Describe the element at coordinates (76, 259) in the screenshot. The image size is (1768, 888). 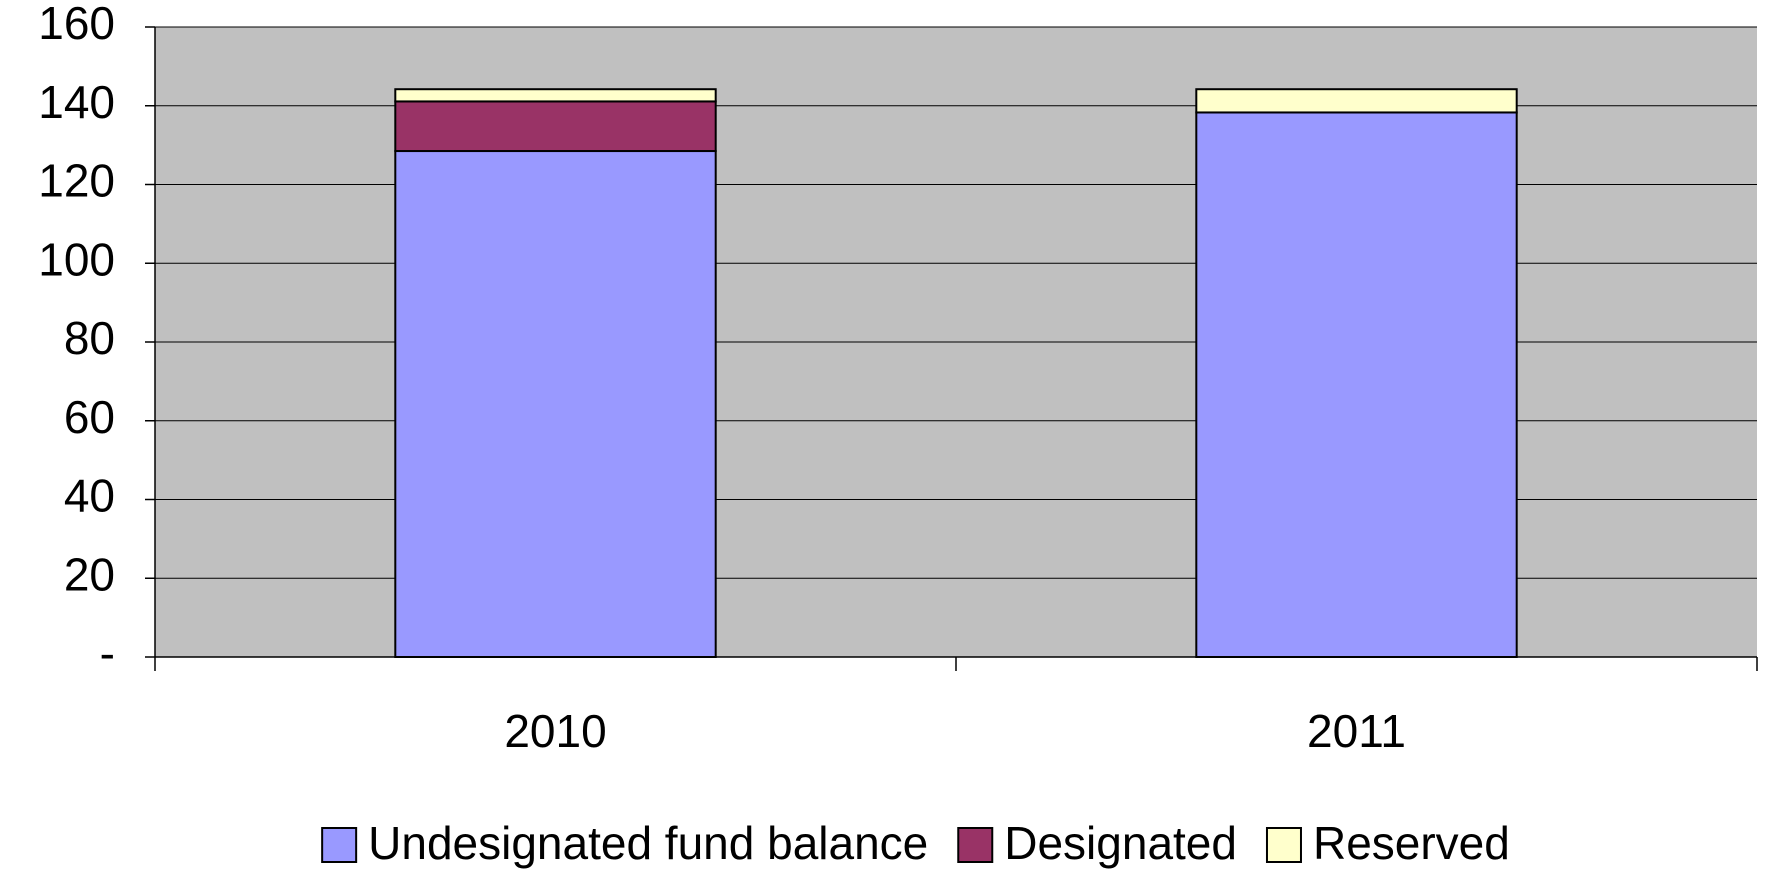
I see `y-tick-label: 100` at that location.